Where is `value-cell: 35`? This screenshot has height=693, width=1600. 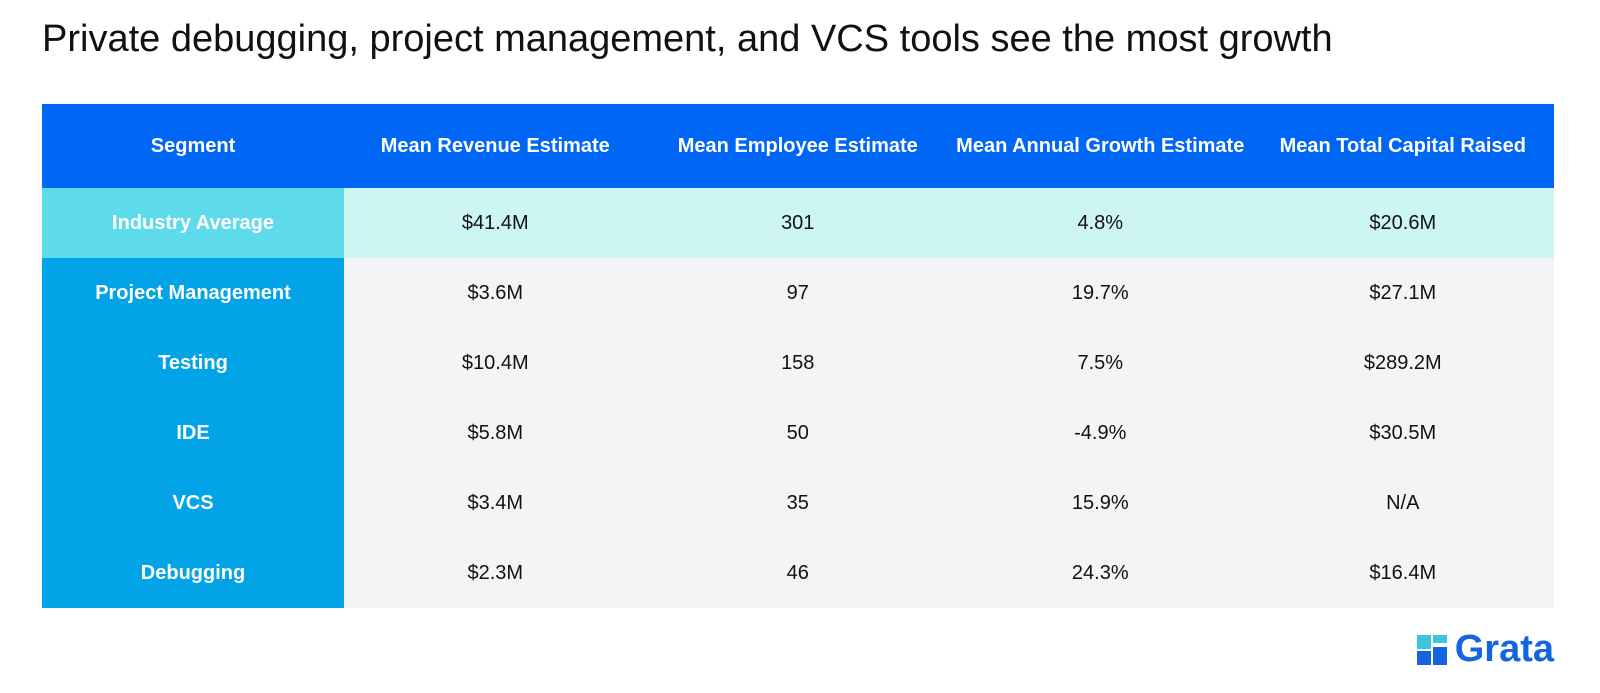
value-cell: 35 is located at coordinates (797, 503).